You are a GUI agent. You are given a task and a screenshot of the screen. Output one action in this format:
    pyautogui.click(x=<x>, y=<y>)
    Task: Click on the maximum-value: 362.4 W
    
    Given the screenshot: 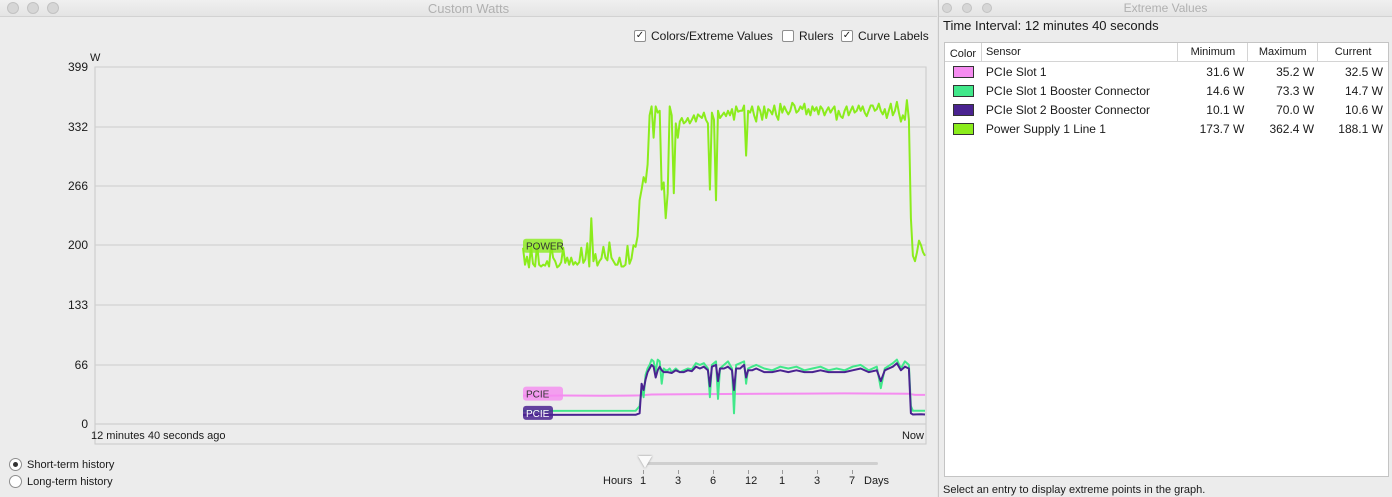 What is the action you would take?
    pyautogui.click(x=1292, y=128)
    